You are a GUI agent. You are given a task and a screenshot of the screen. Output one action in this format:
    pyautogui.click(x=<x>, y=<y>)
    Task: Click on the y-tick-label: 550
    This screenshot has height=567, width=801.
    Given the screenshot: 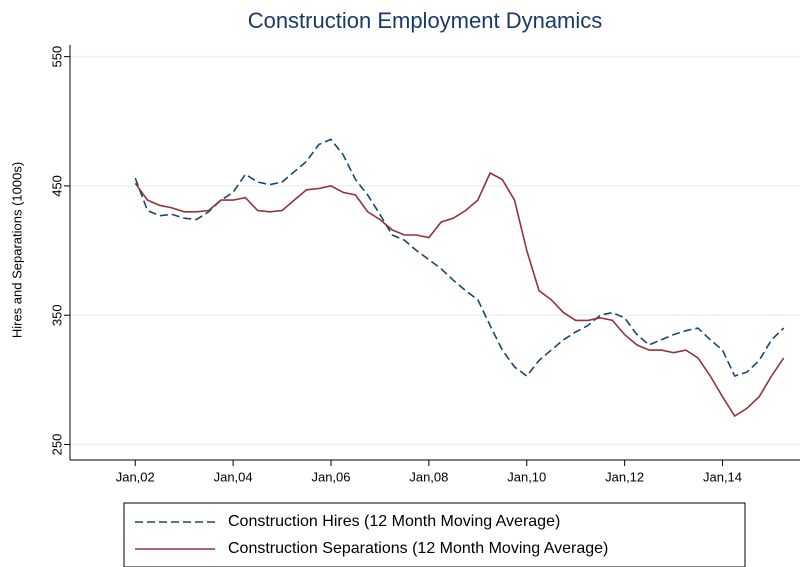 What is the action you would take?
    pyautogui.click(x=56, y=57)
    